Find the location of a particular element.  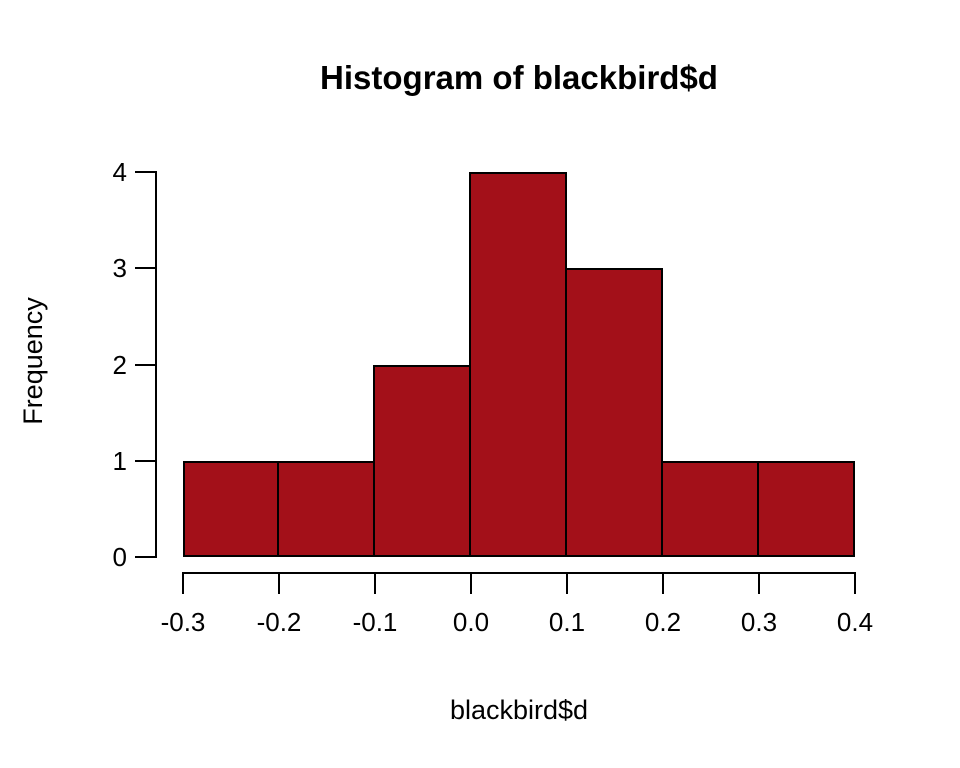

y-tick-label: 4 is located at coordinates (119, 172).